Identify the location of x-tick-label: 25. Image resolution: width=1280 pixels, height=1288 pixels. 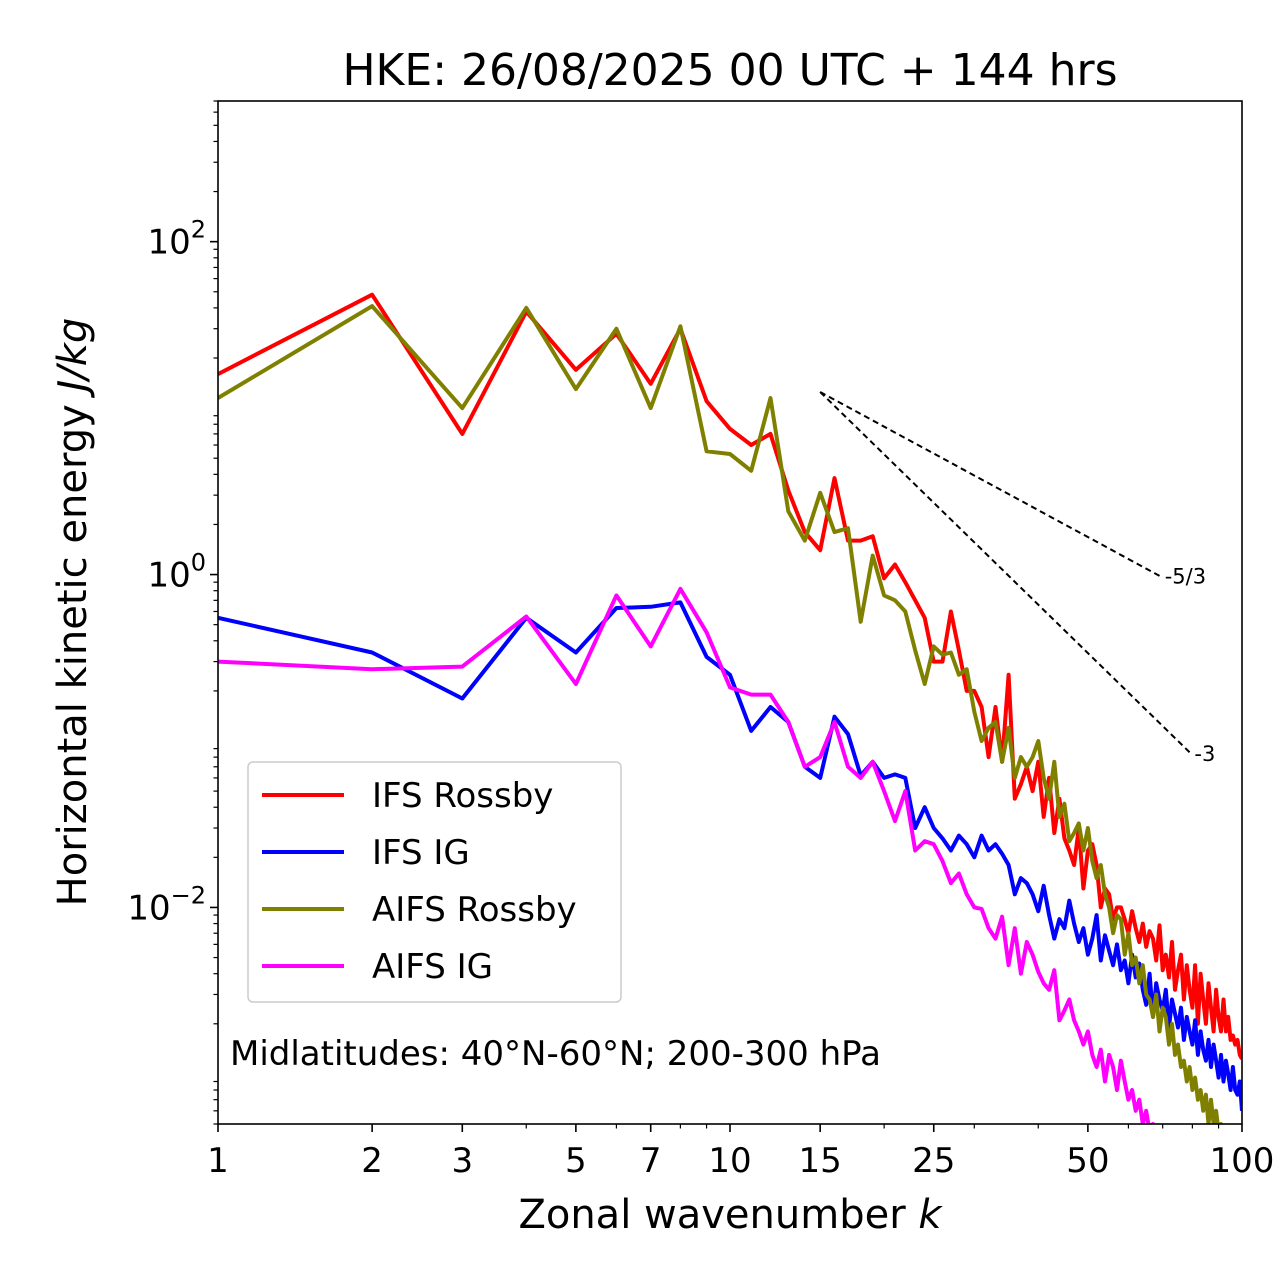
(933, 1161).